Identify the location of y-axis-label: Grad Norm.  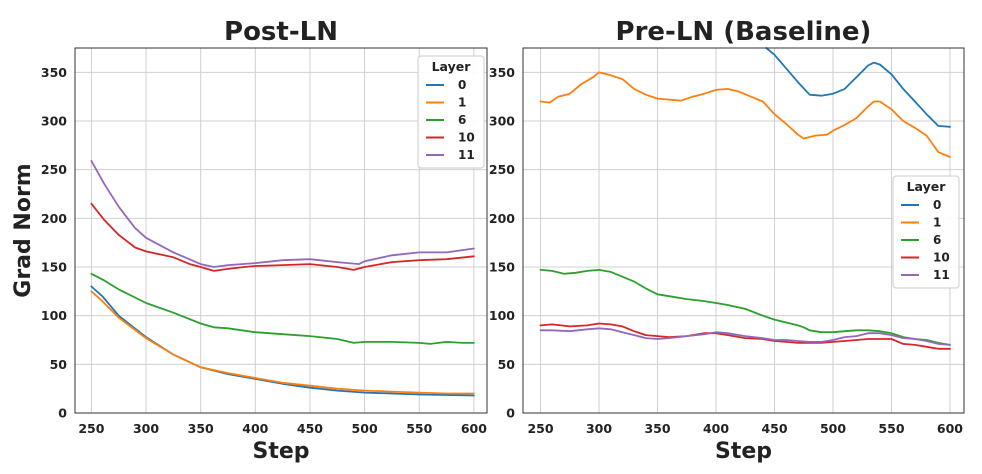
(23, 230).